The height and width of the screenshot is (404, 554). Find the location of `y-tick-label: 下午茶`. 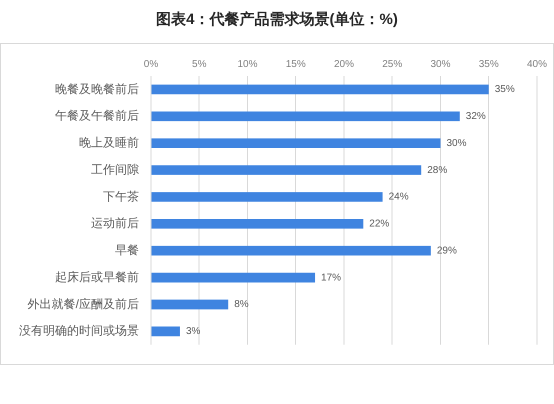

y-tick-label: 下午茶 is located at coordinates (121, 196).